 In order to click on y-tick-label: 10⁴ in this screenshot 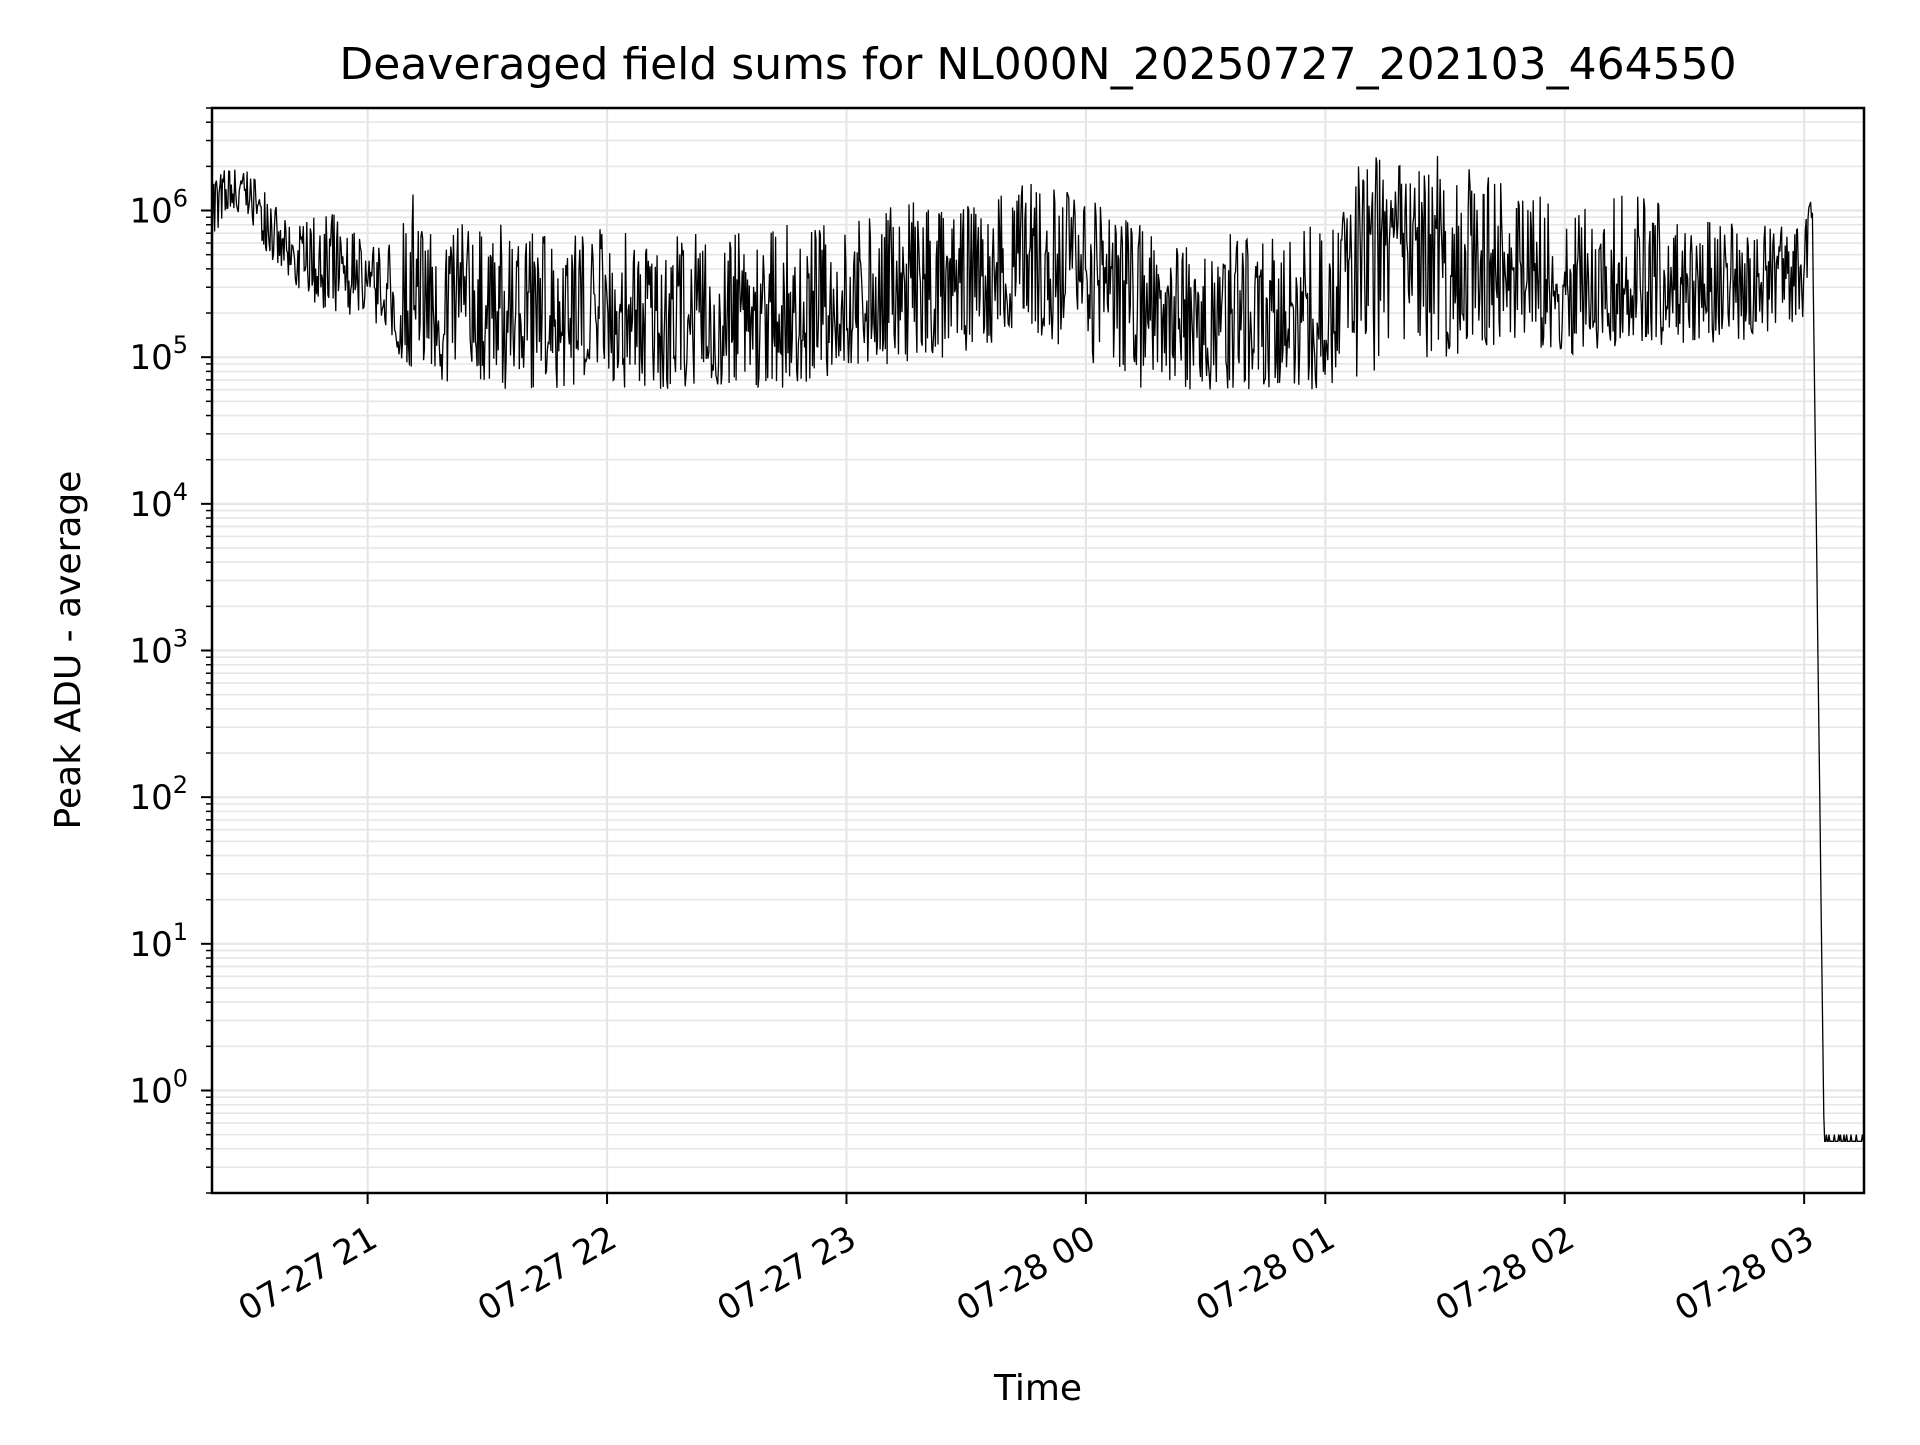, I will do `click(158, 501)`.